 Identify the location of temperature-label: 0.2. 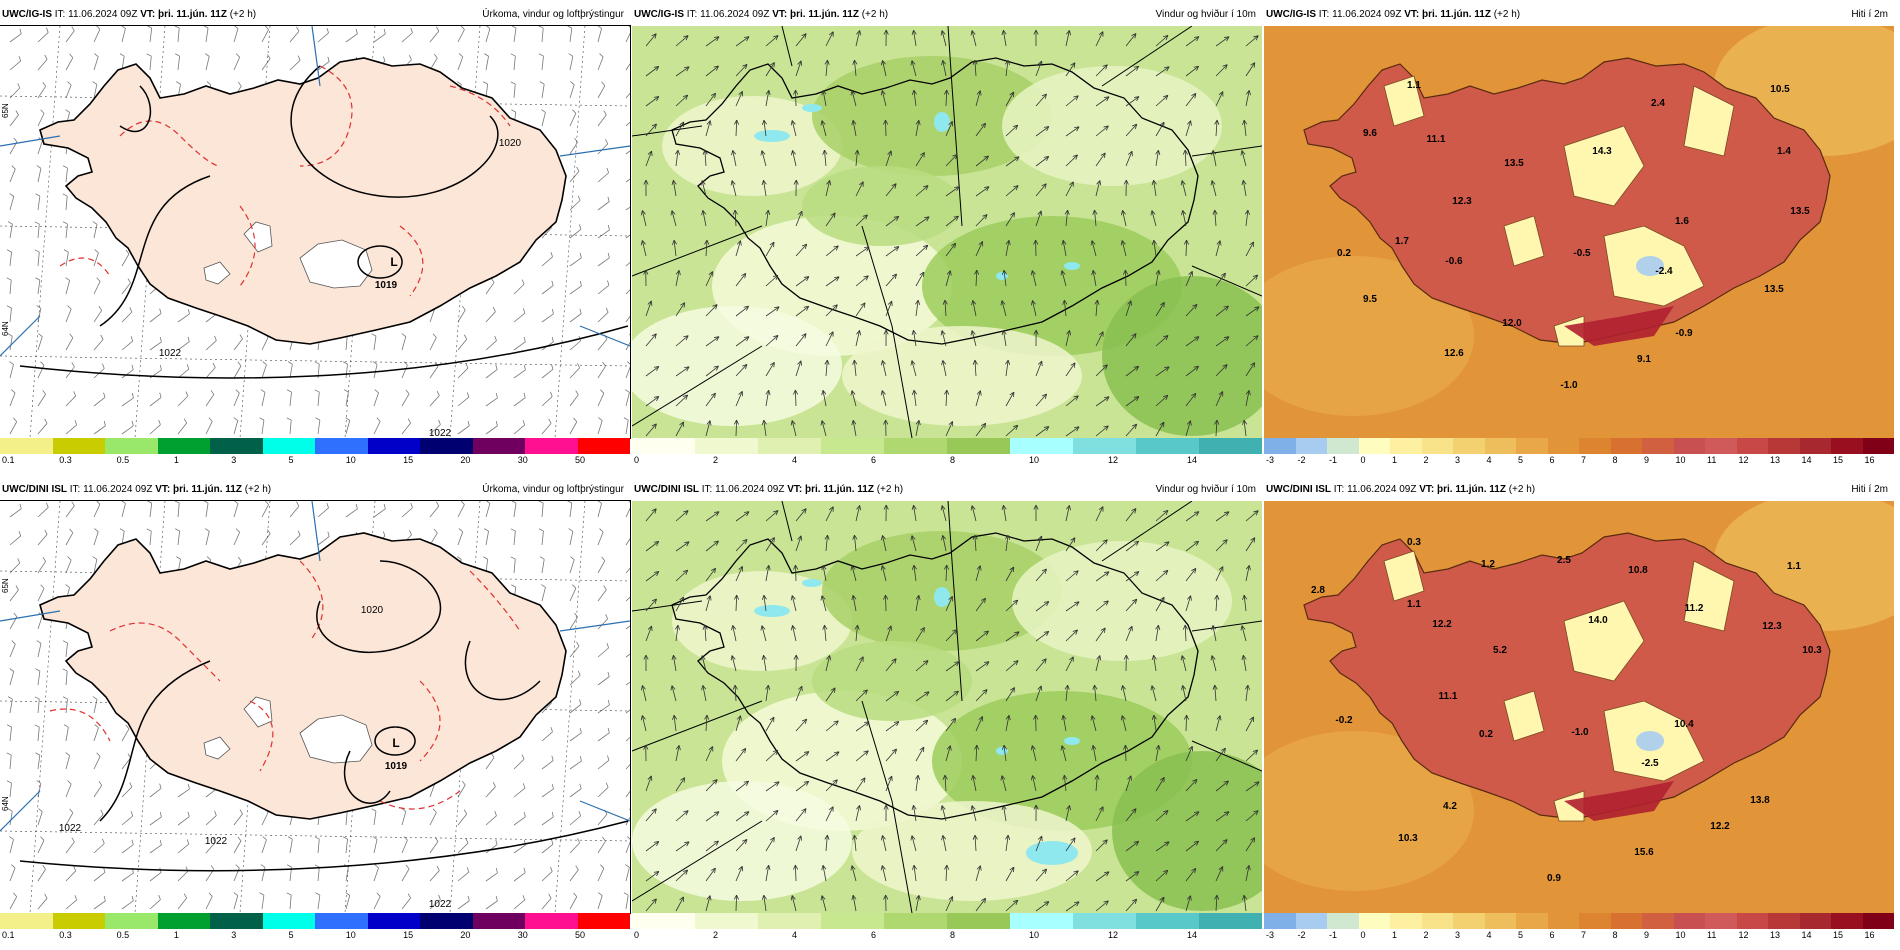
(1344, 253).